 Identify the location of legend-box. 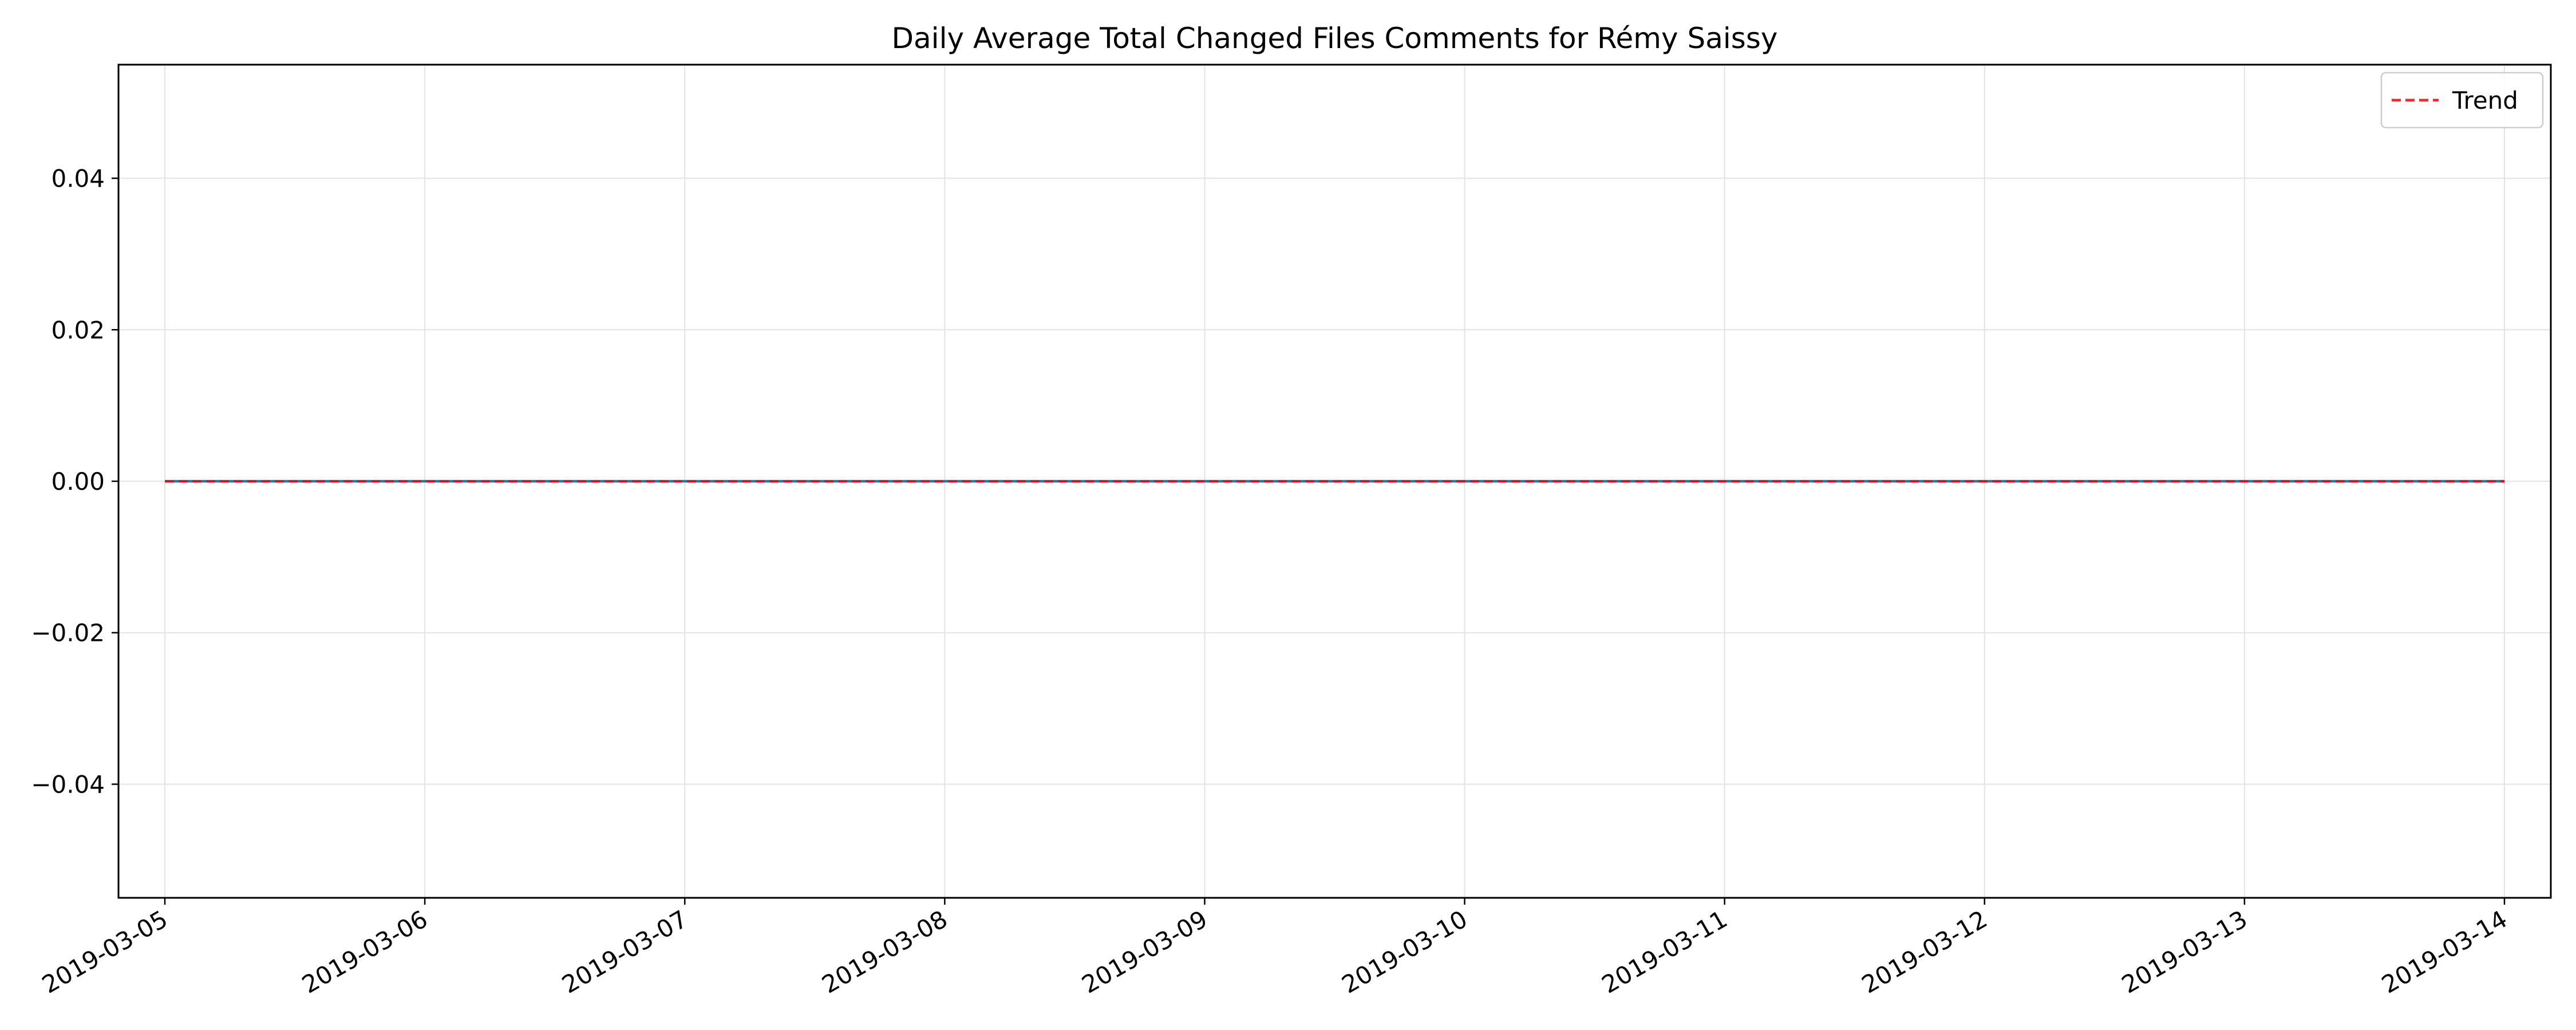
(2462, 100).